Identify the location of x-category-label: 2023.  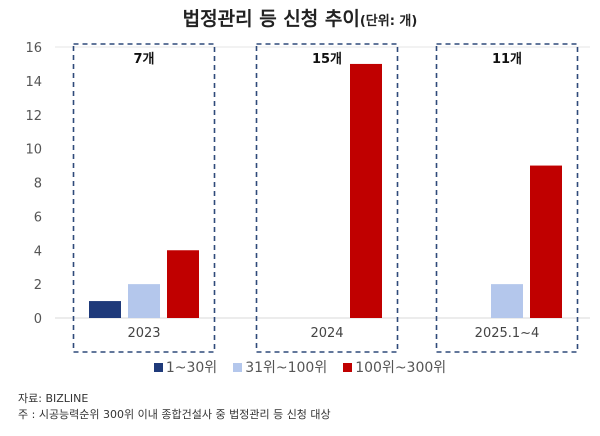
(143, 333).